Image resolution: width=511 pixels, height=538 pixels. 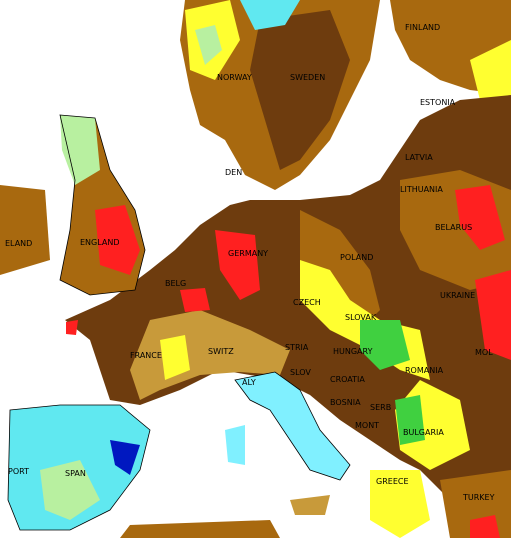 I want to click on country-label: BOSNIA, so click(x=345, y=402).